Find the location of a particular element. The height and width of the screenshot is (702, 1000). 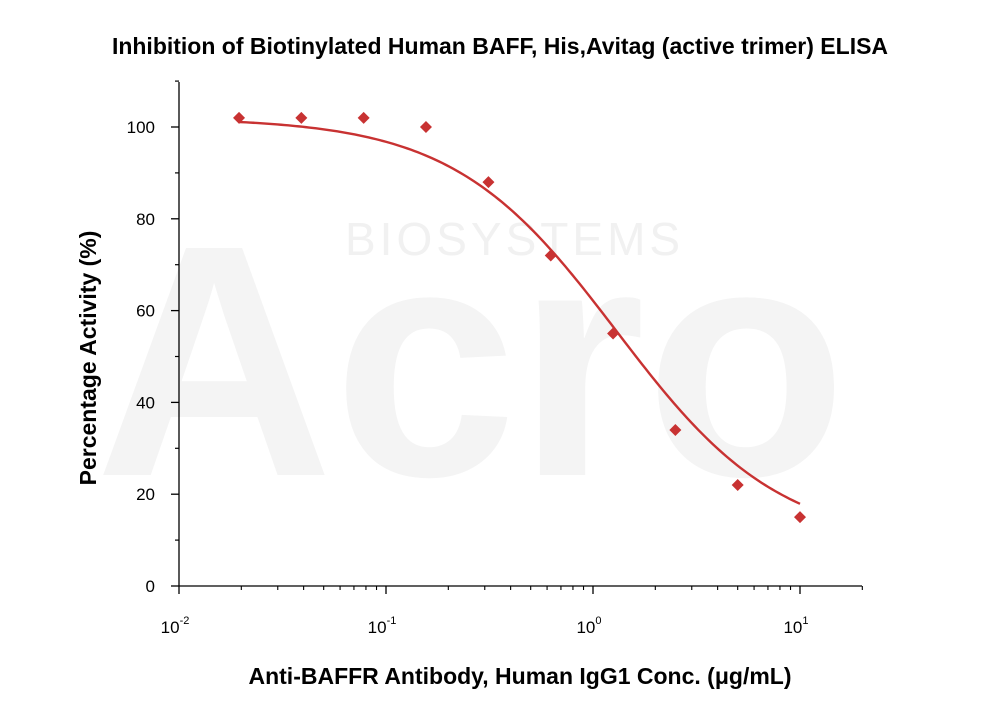

watermark-text: BIOSYSTEMS is located at coordinates (514, 239).